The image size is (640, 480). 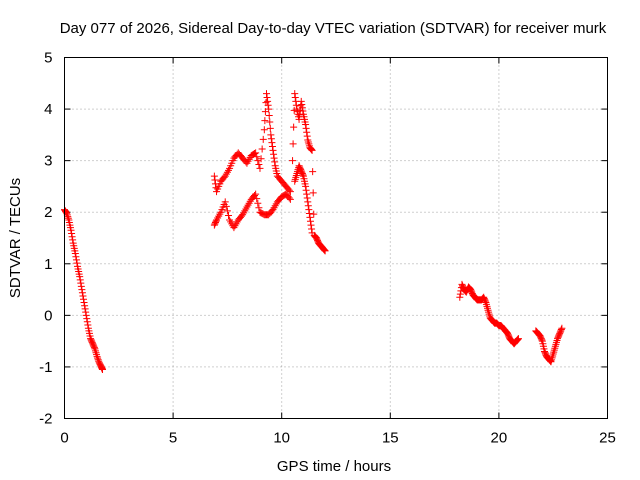 I want to click on y-tick-label: 1, so click(x=48, y=264).